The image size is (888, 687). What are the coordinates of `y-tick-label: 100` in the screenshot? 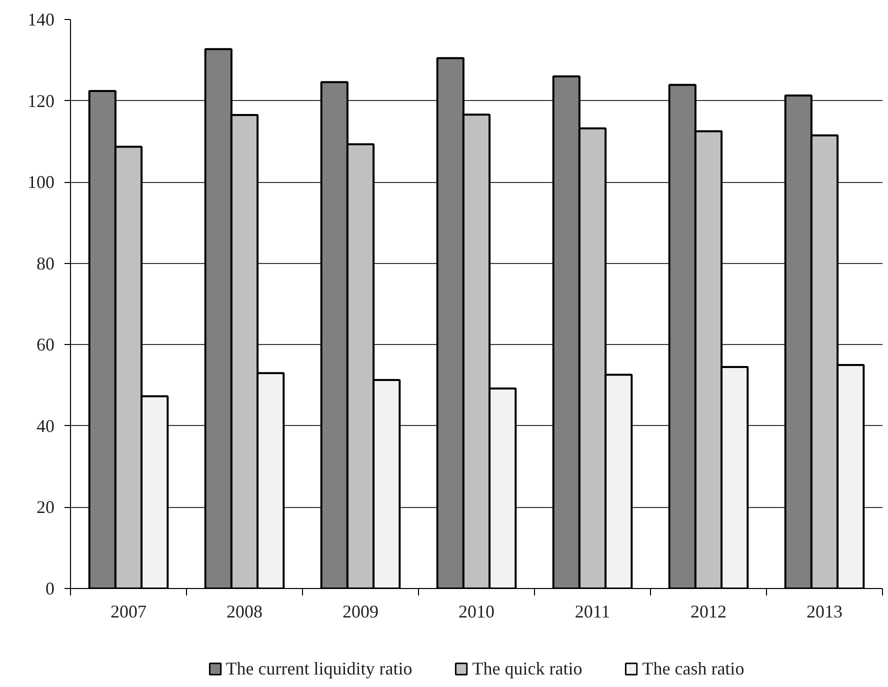 It's located at (41, 182).